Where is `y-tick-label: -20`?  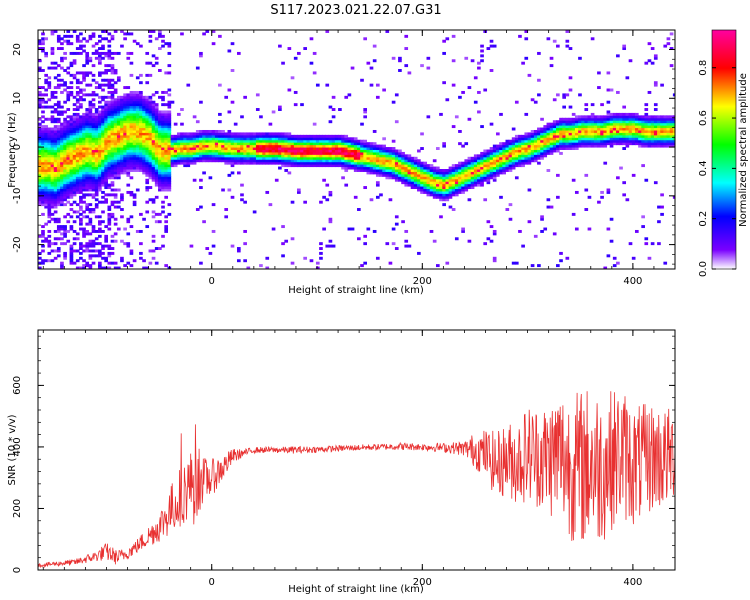
y-tick-label: -20 is located at coordinates (17, 244).